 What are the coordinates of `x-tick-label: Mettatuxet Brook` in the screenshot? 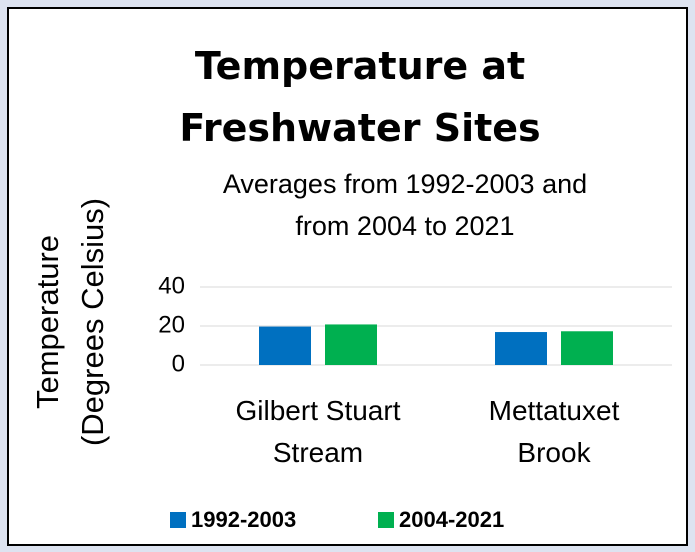 It's located at (554, 431).